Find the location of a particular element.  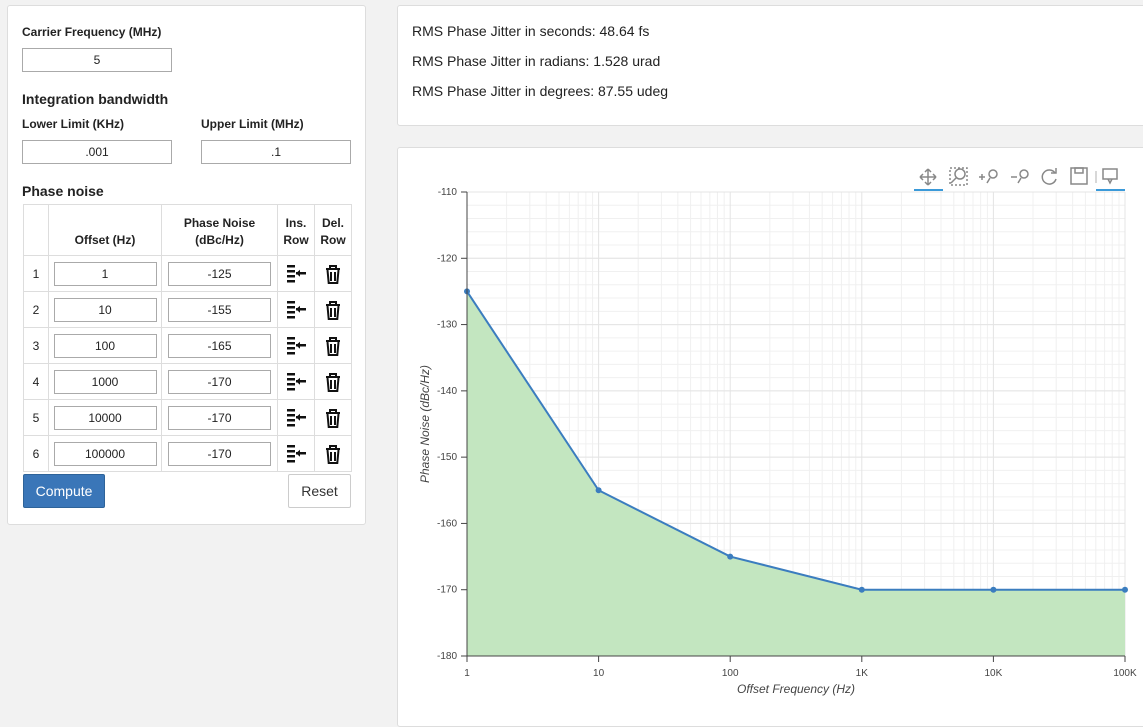

box-zoom-tool is located at coordinates (958, 176).